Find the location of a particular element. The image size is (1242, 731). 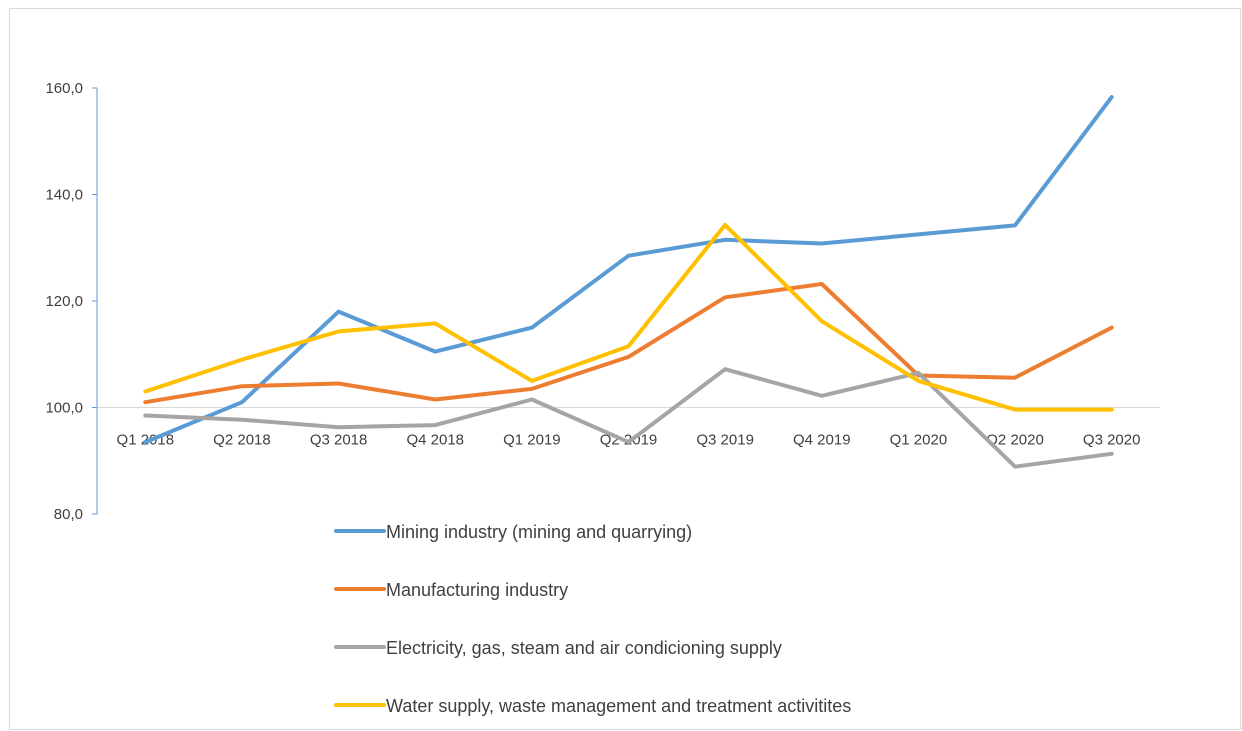

x-tick-label: Q2 2018 is located at coordinates (242, 440).